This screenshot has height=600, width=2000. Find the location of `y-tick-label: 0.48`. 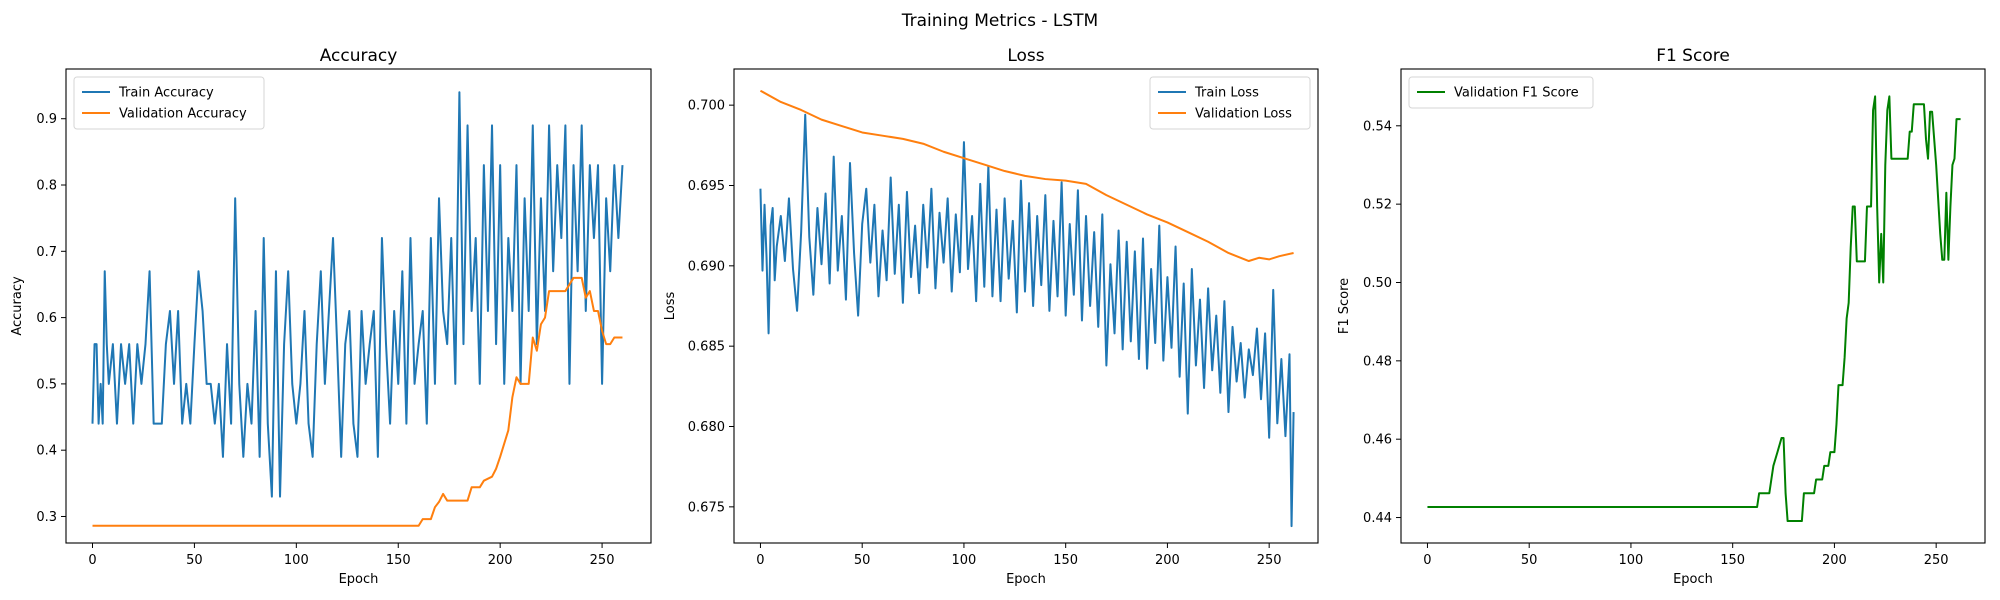

y-tick-label: 0.48 is located at coordinates (1377, 361).